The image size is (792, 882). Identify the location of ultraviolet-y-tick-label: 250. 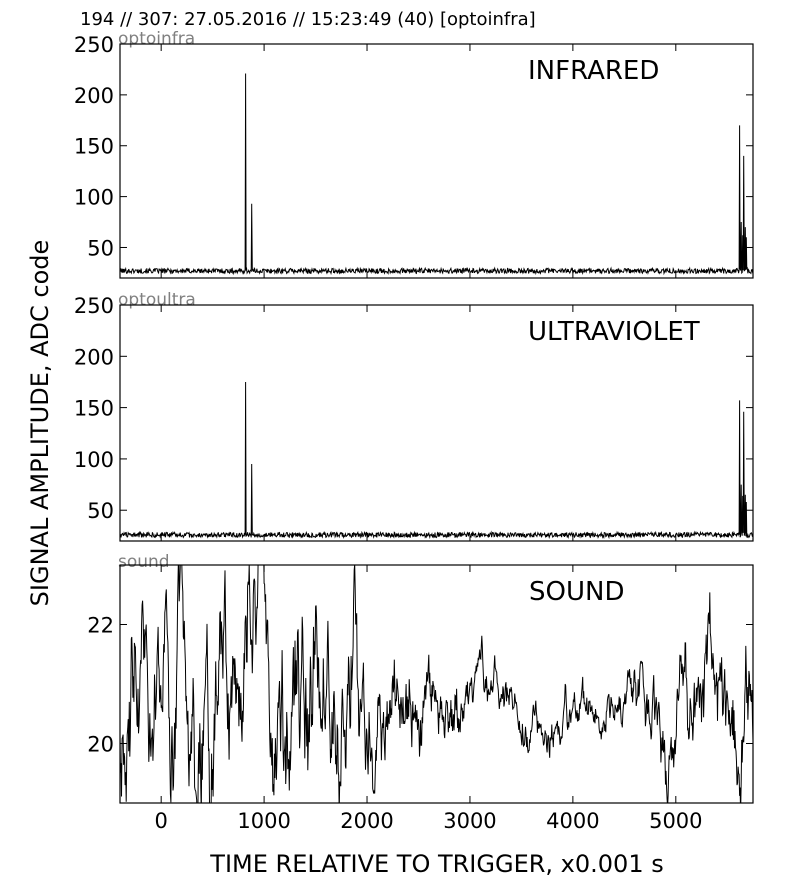
(94, 306).